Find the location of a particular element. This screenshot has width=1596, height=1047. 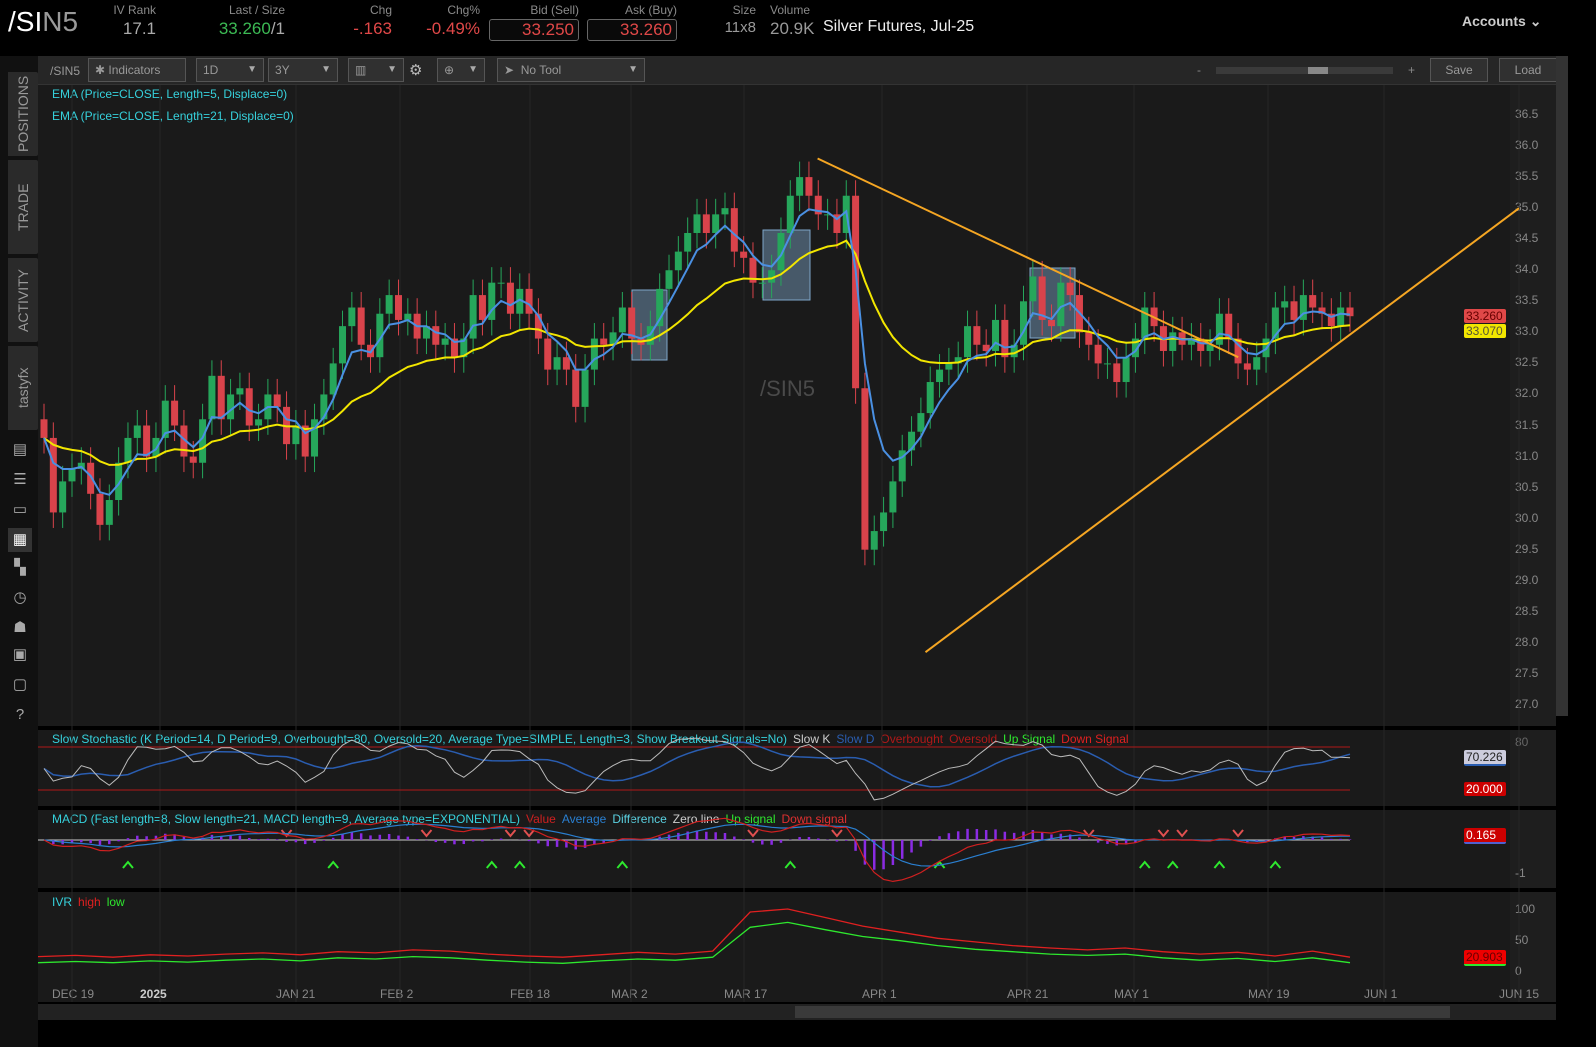

date-tick: DEC 19 is located at coordinates (73, 994).